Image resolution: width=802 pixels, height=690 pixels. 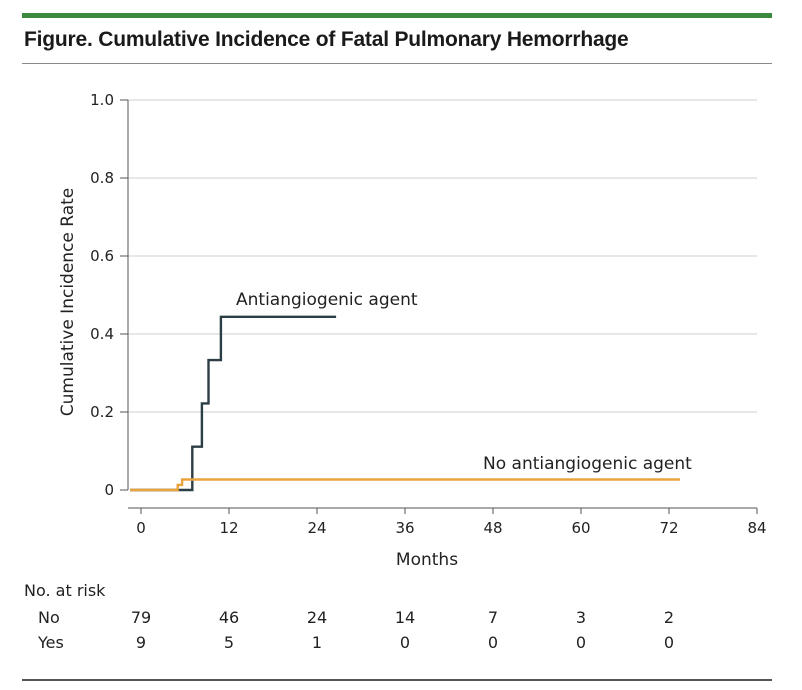 I want to click on at-risk-row-label-no: No, so click(x=49, y=617).